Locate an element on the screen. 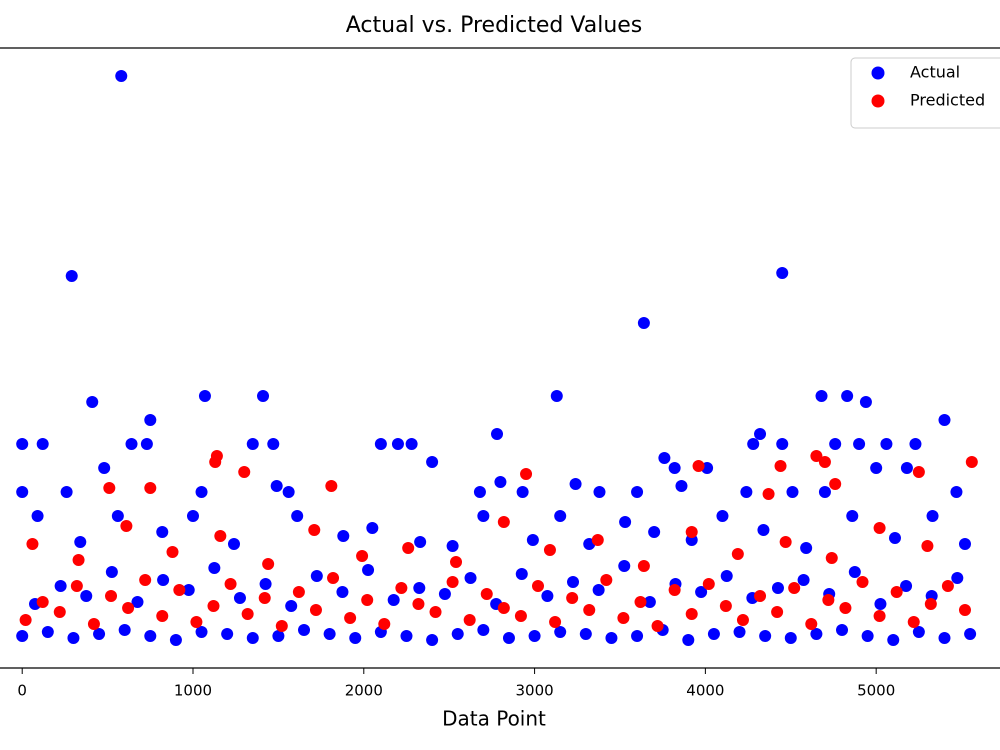 The image size is (1000, 750). legend-label: Predicted is located at coordinates (947, 100).